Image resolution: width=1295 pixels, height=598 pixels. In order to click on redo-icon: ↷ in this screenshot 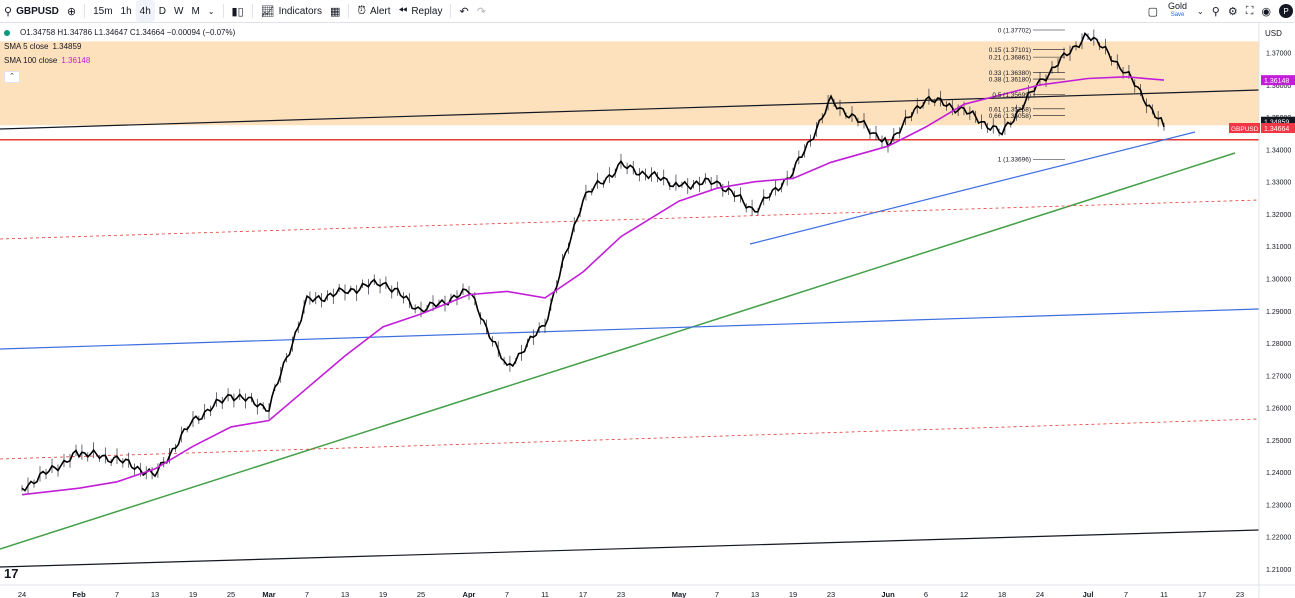, I will do `click(481, 11)`.